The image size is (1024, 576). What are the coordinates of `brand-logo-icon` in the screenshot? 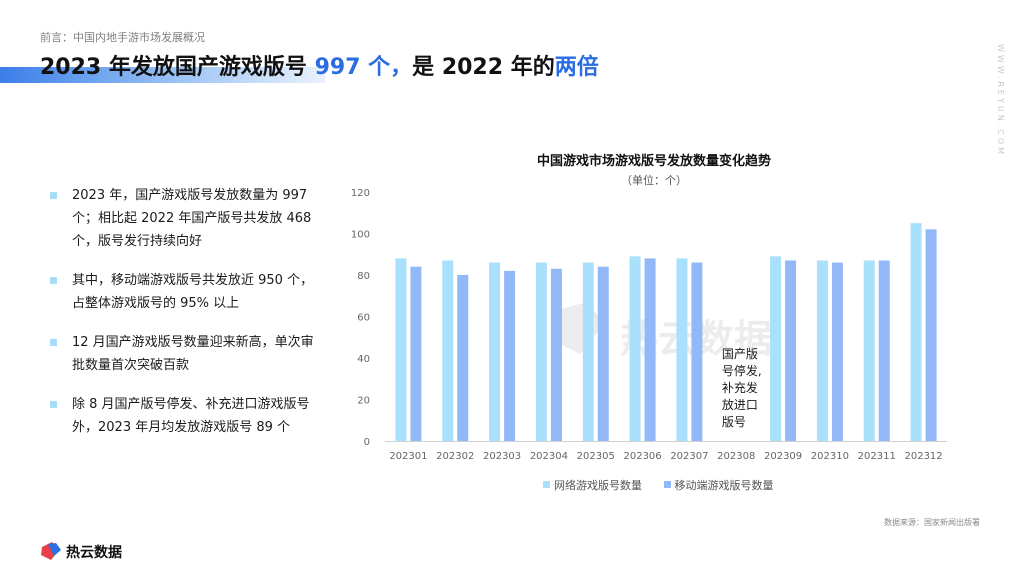 It's located at (51, 551).